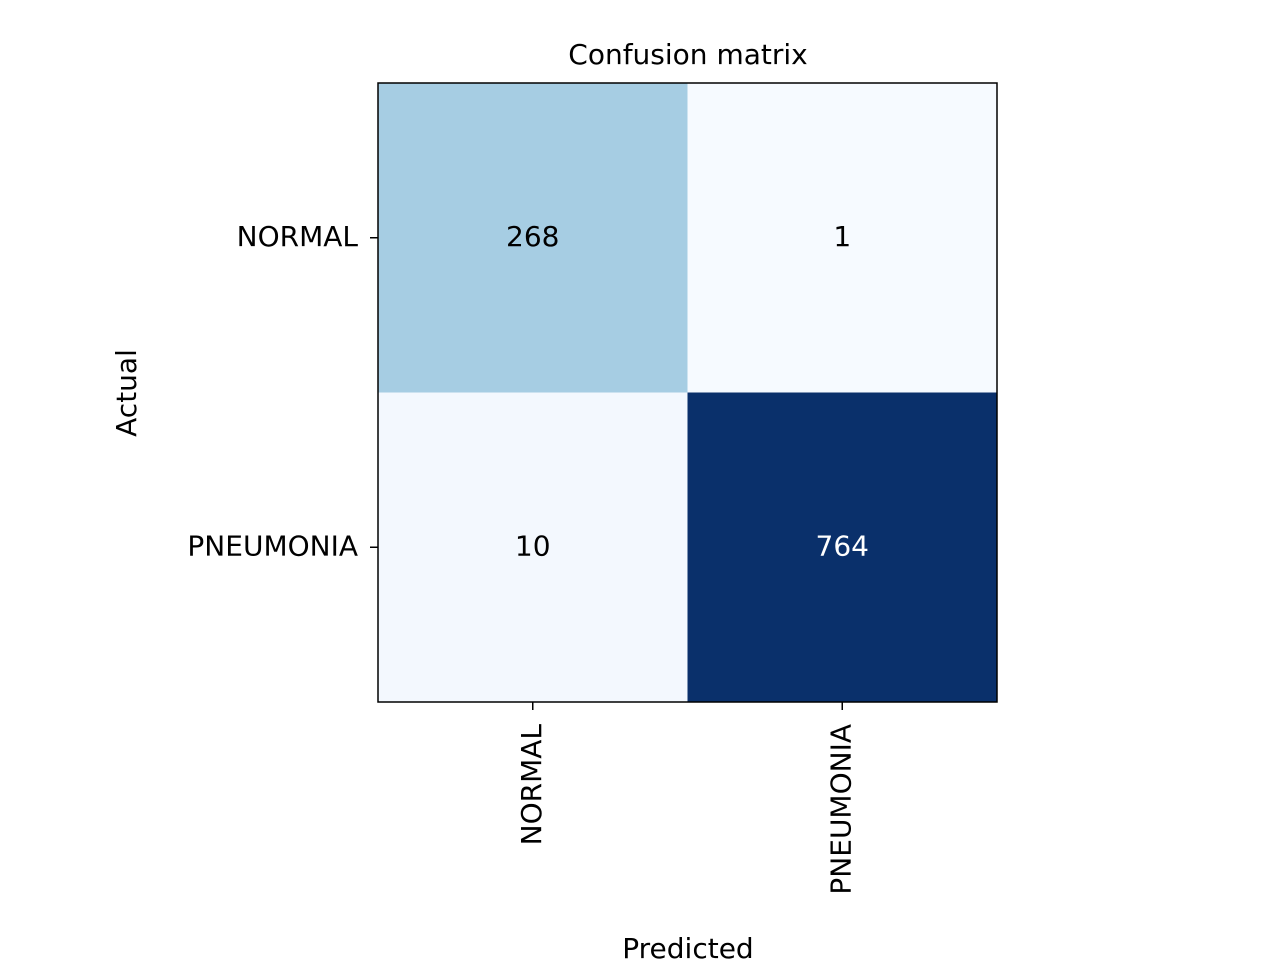 Image resolution: width=1280 pixels, height=964 pixels. What do you see at coordinates (298, 236) in the screenshot?
I see `y-tick-label: NORMAL` at bounding box center [298, 236].